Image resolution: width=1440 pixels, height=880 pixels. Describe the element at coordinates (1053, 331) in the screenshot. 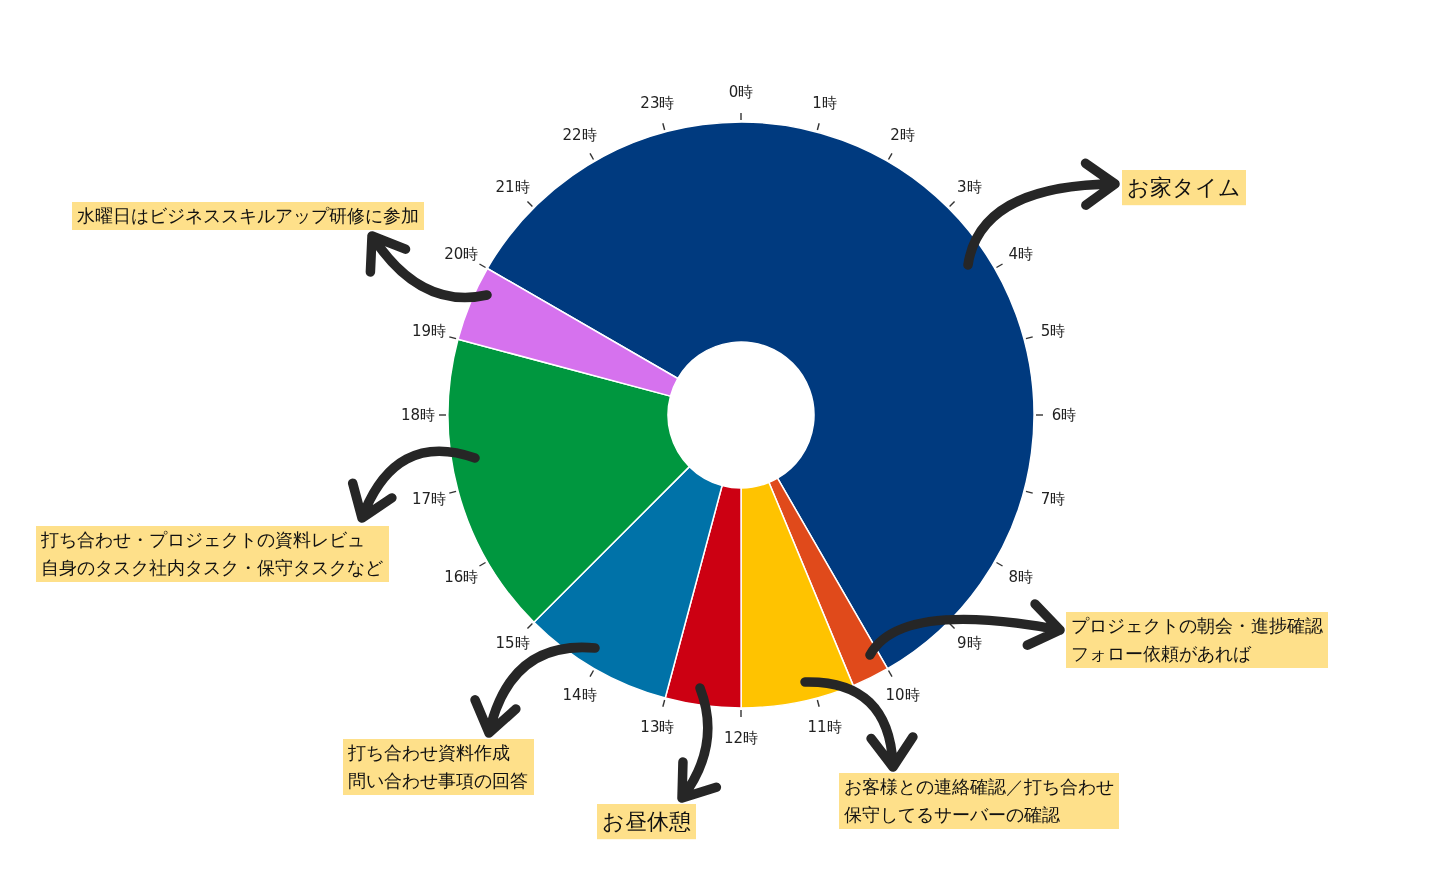

I see `text: 5時` at that location.